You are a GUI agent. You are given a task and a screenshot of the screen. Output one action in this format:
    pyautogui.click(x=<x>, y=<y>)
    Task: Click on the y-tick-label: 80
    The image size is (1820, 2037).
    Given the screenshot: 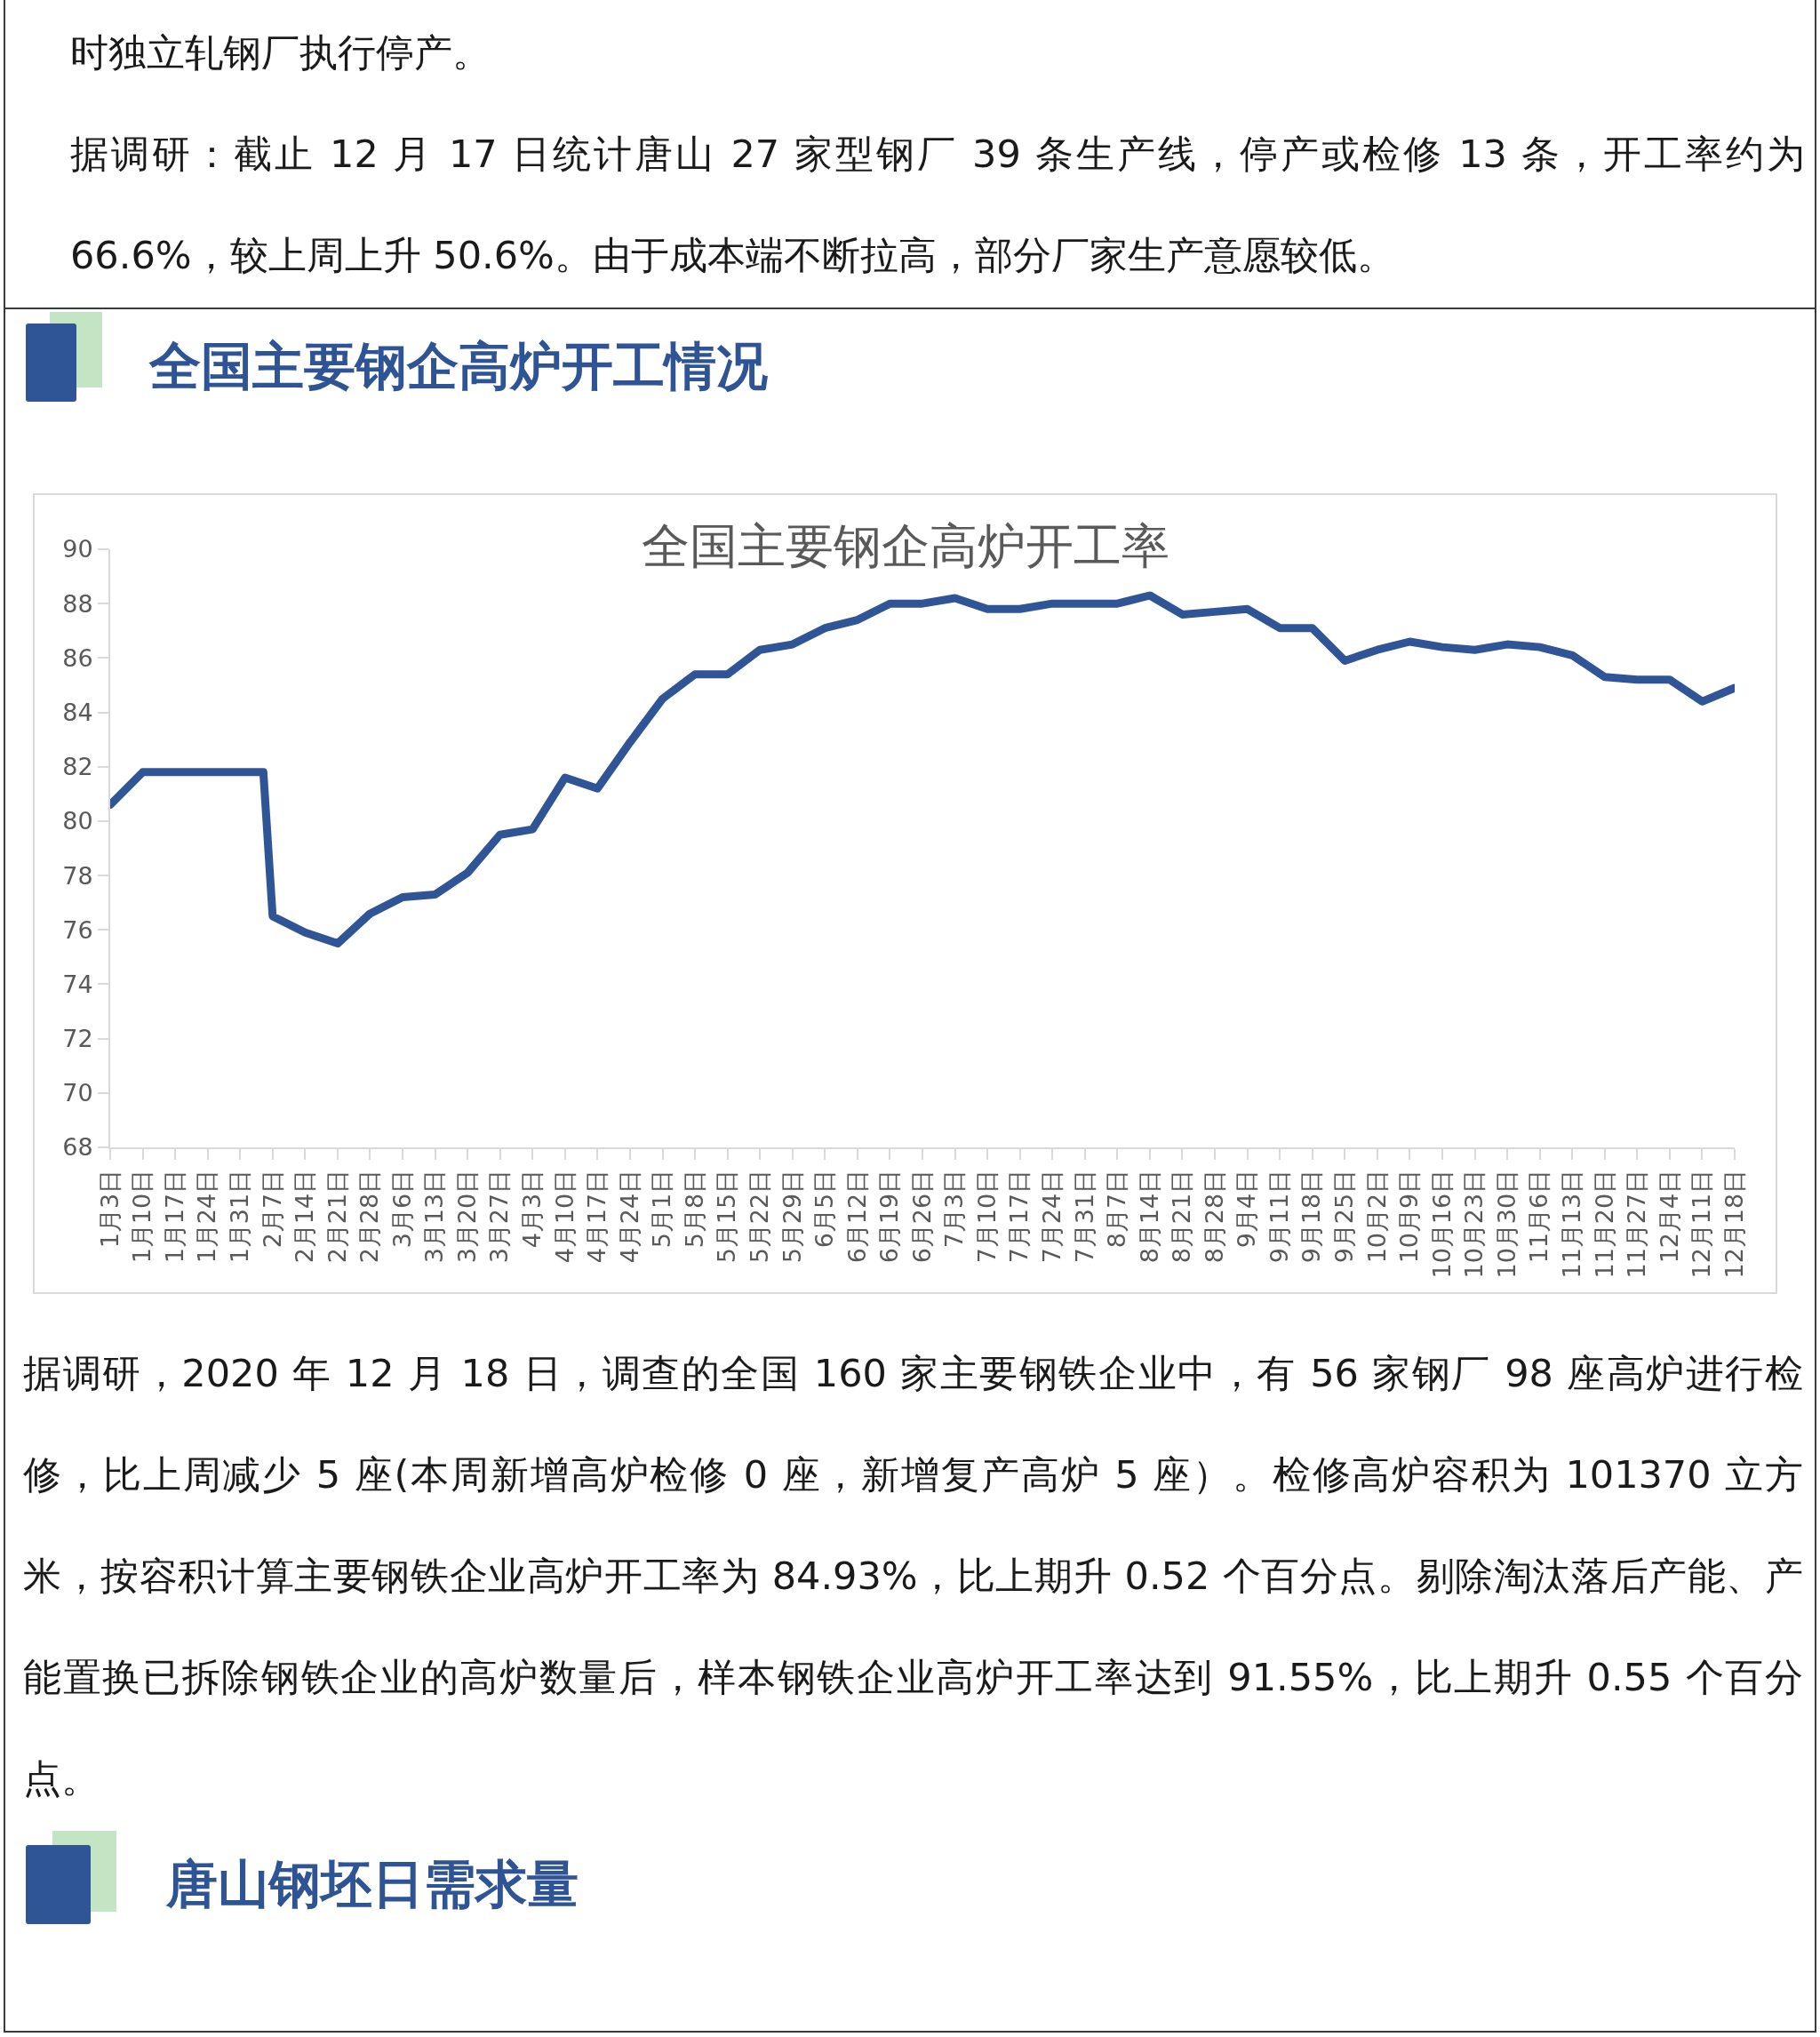 What is the action you would take?
    pyautogui.click(x=77, y=821)
    